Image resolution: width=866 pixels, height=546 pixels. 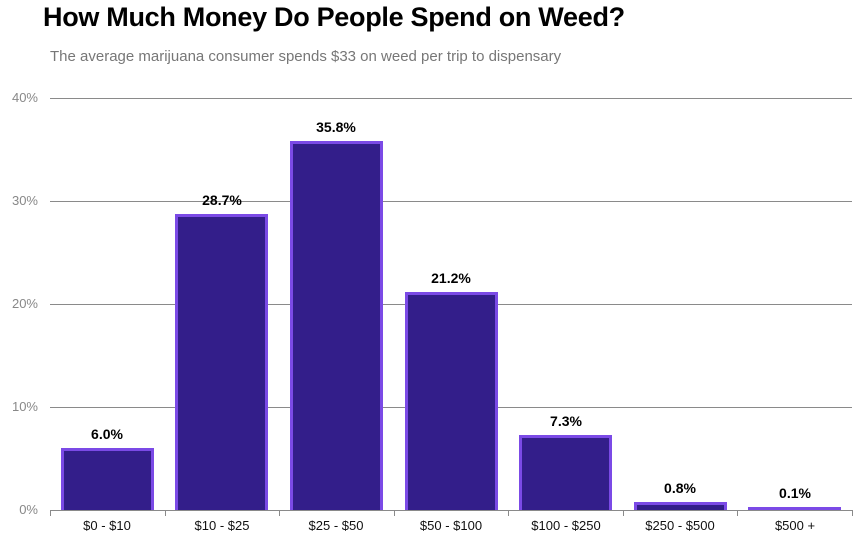 What do you see at coordinates (566, 421) in the screenshot?
I see `bar-value-label: 7.3%` at bounding box center [566, 421].